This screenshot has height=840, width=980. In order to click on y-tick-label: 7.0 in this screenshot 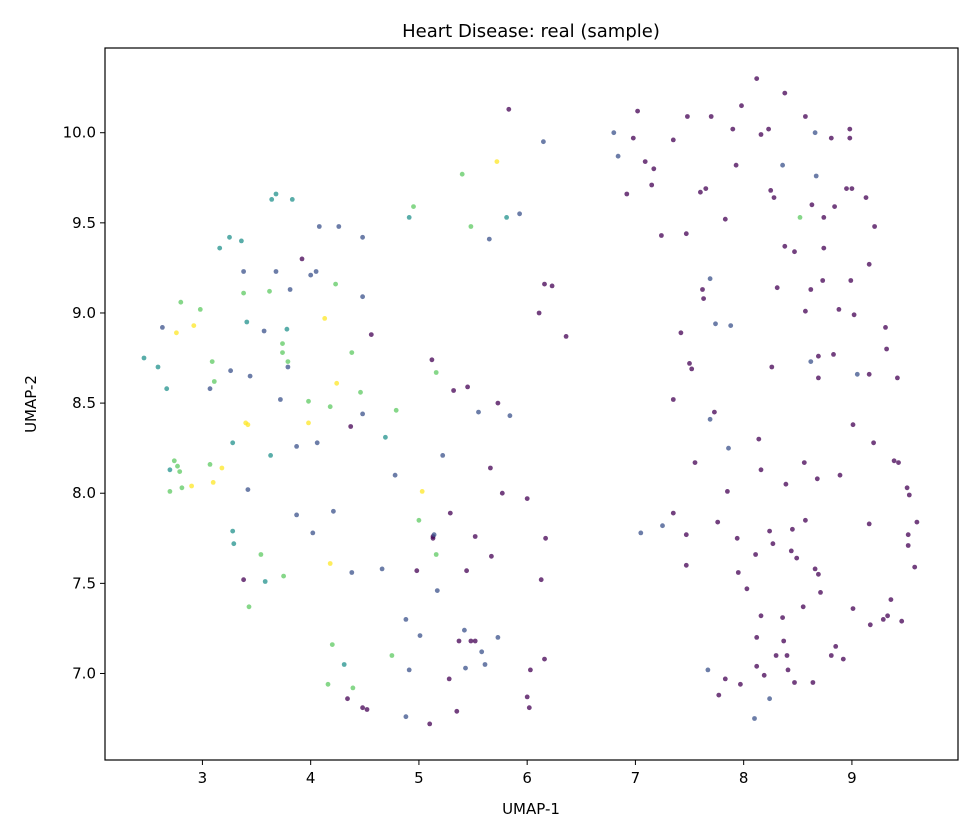, I will do `click(84, 673)`.